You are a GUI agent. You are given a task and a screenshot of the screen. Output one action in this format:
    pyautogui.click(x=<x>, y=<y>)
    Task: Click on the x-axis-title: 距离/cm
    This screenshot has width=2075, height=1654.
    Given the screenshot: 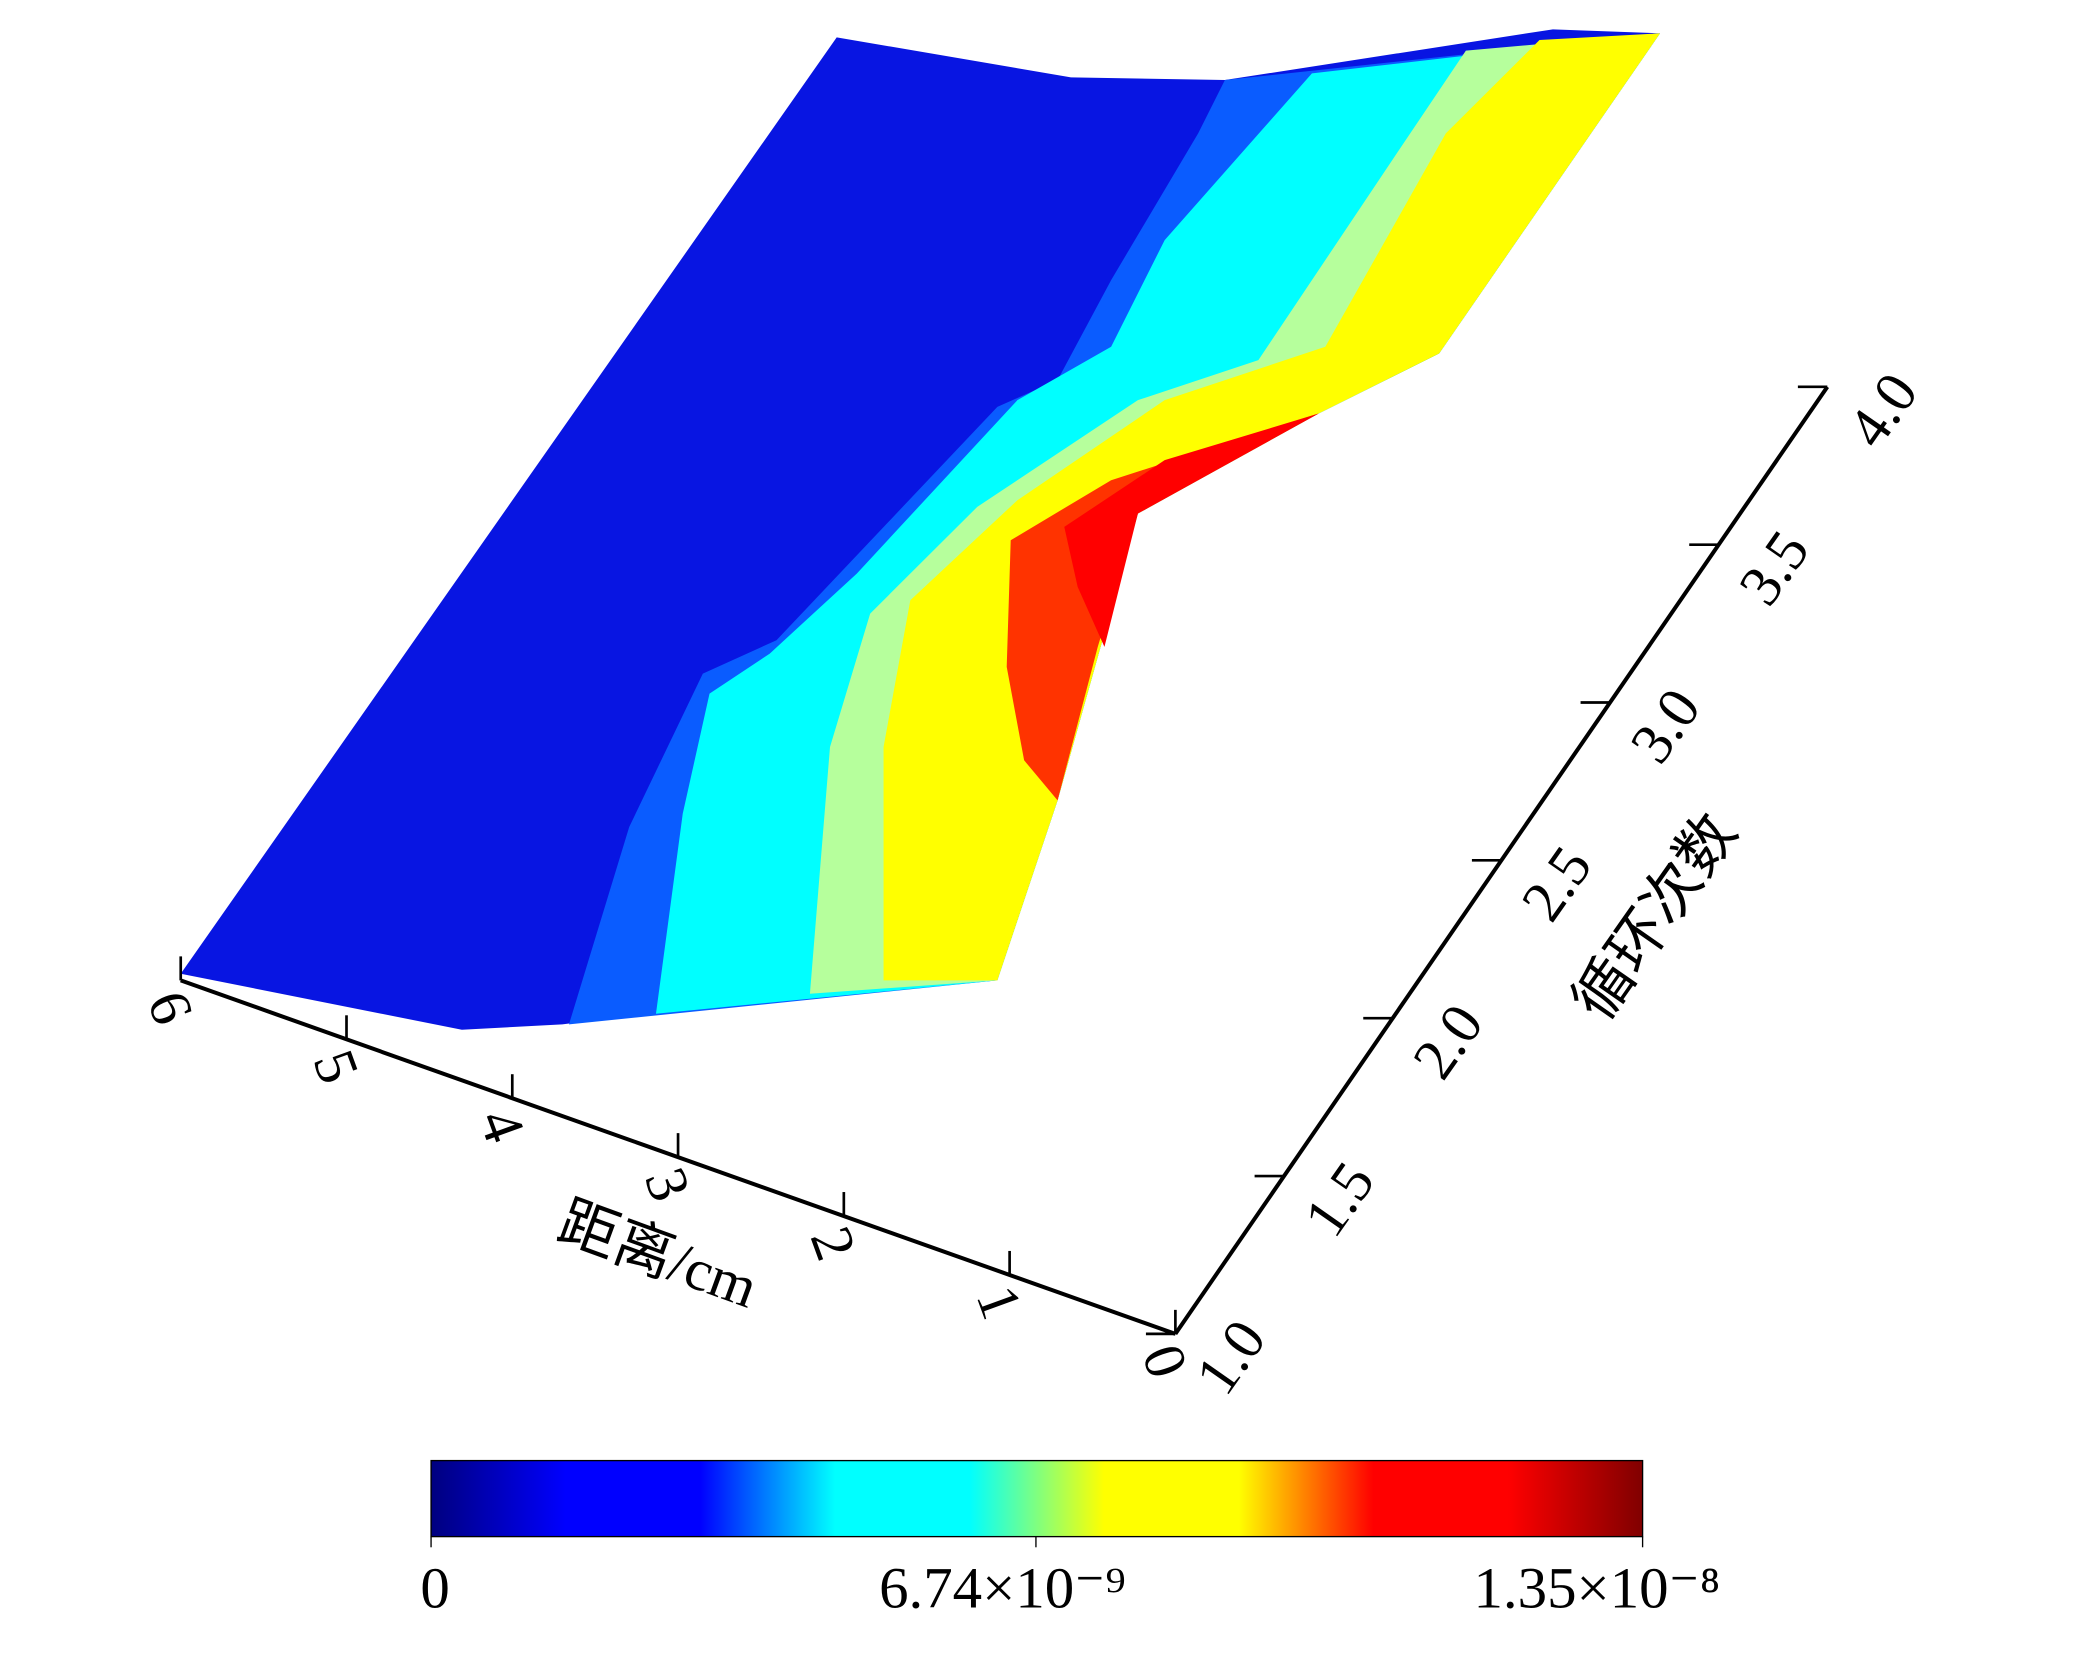 What is the action you would take?
    pyautogui.click(x=658, y=1254)
    